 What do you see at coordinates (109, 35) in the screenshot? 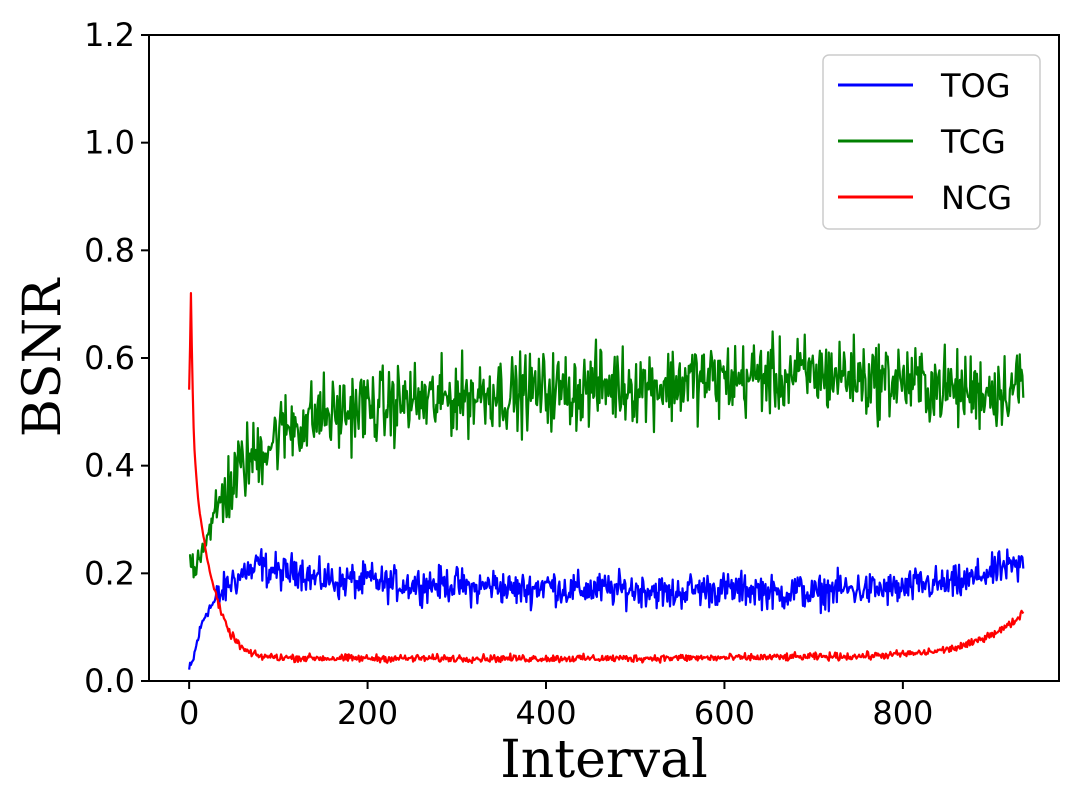
I see `y-tick-label: 1.2` at bounding box center [109, 35].